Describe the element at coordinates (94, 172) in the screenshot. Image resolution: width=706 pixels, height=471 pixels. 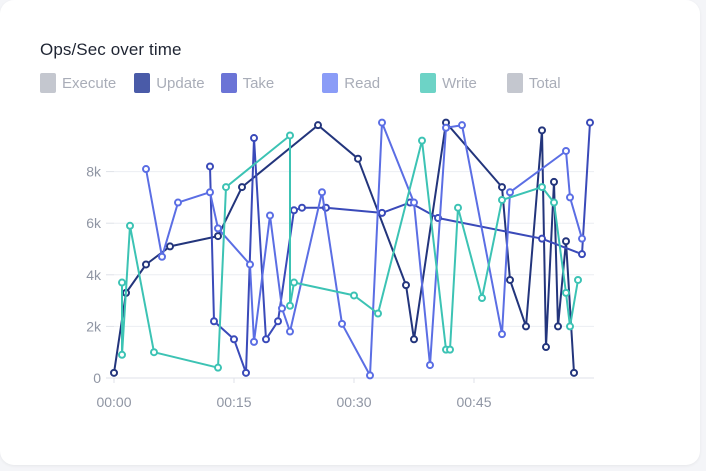
I see `y-tick-label: 8k` at that location.